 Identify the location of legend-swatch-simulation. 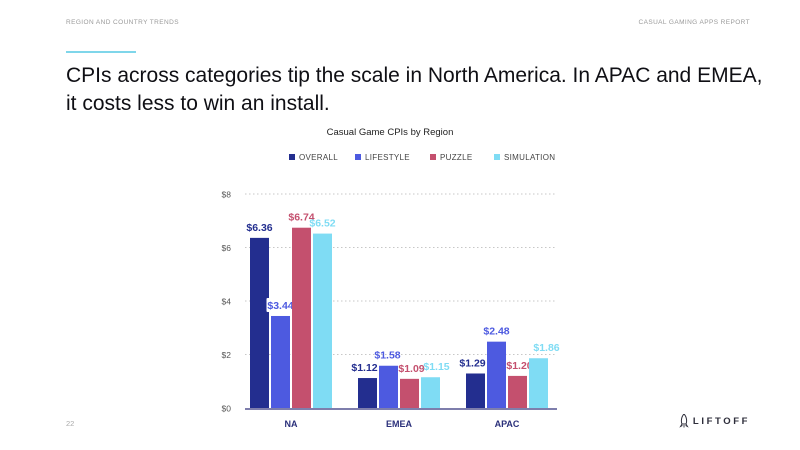
(497, 157).